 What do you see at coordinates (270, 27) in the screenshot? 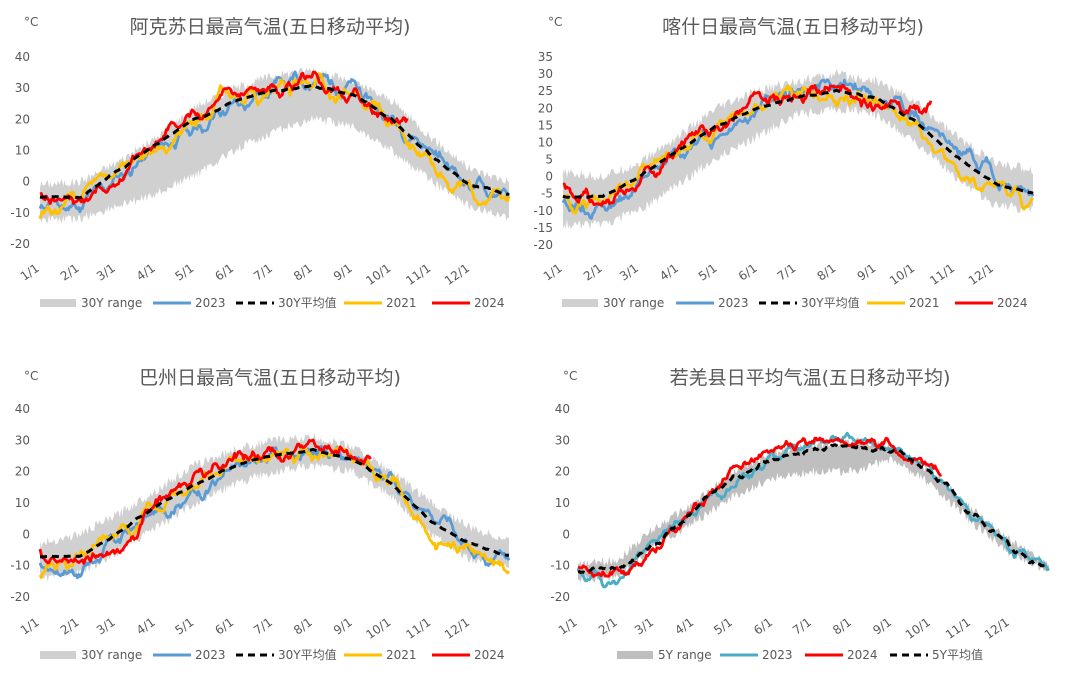
I see `chart-title: 阿克苏日最高气温(五日移动平均)` at bounding box center [270, 27].